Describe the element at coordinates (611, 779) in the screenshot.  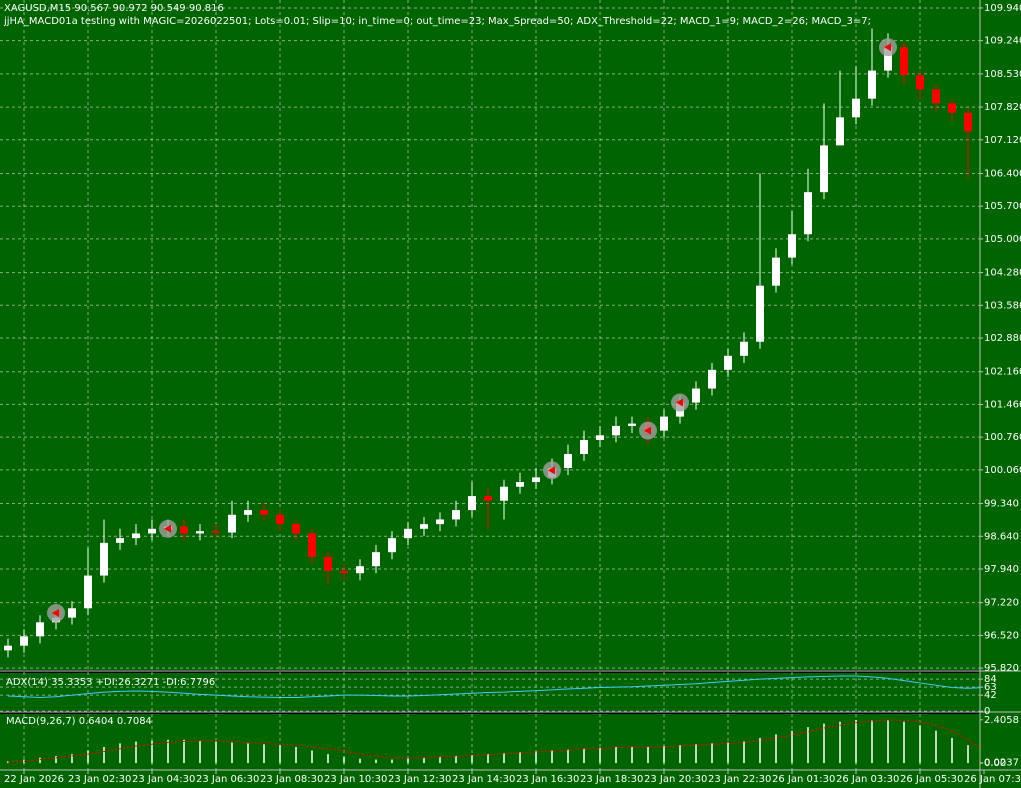
I see `x-tick-label: 23 Jan 18:30` at that location.